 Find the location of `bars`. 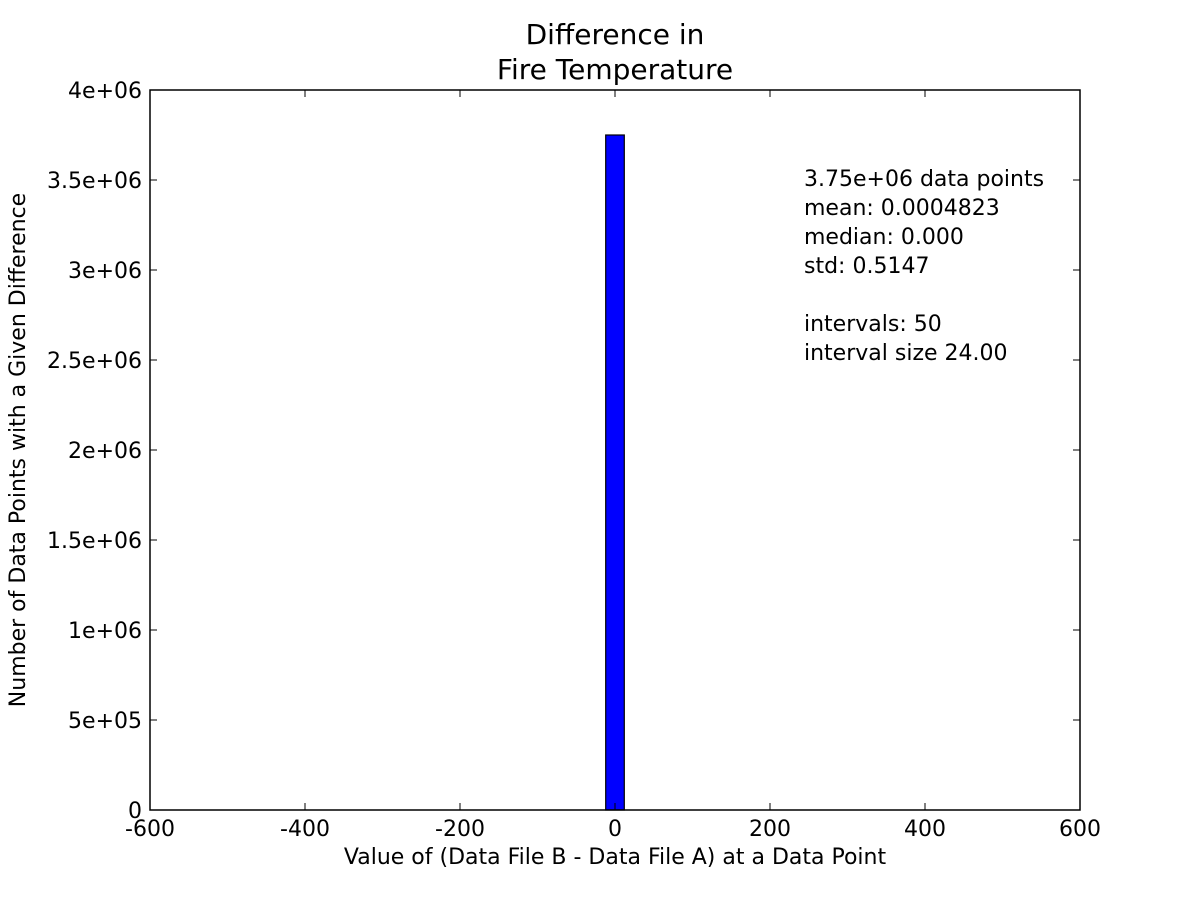

bars is located at coordinates (615, 472).